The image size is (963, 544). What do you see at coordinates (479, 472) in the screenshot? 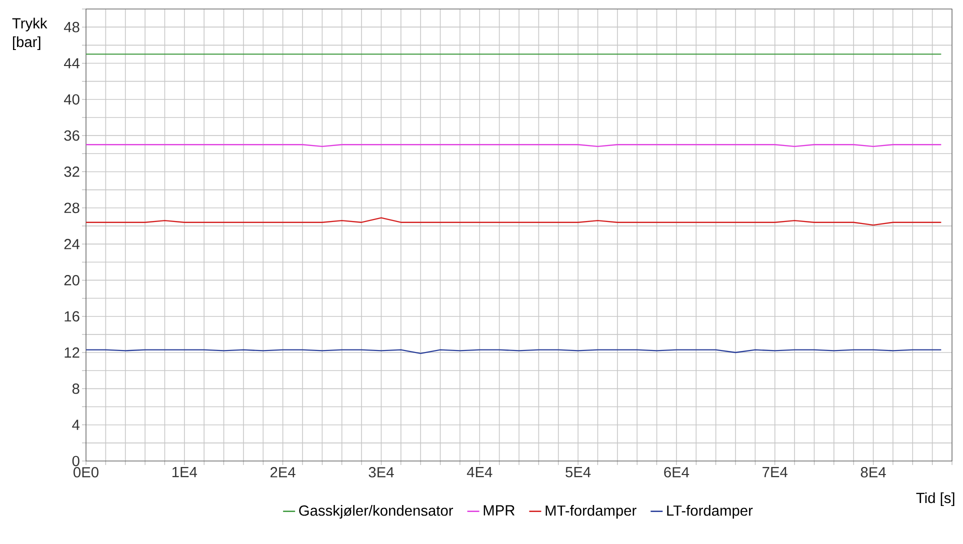
I see `x-tick-label: 4E4` at bounding box center [479, 472].